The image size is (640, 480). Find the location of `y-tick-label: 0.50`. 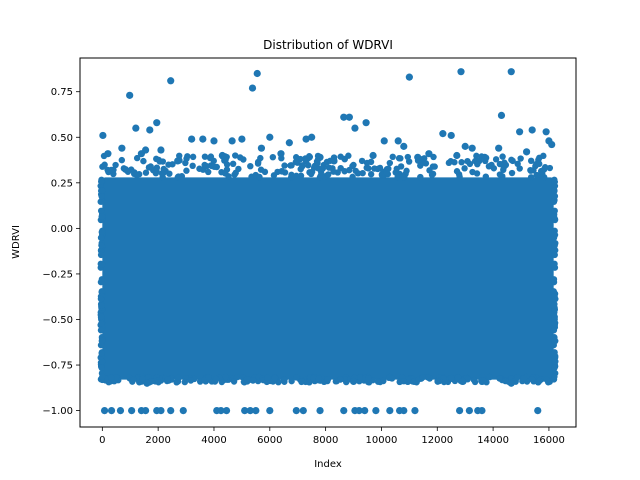

y-tick-label: 0.50 is located at coordinates (62, 138).